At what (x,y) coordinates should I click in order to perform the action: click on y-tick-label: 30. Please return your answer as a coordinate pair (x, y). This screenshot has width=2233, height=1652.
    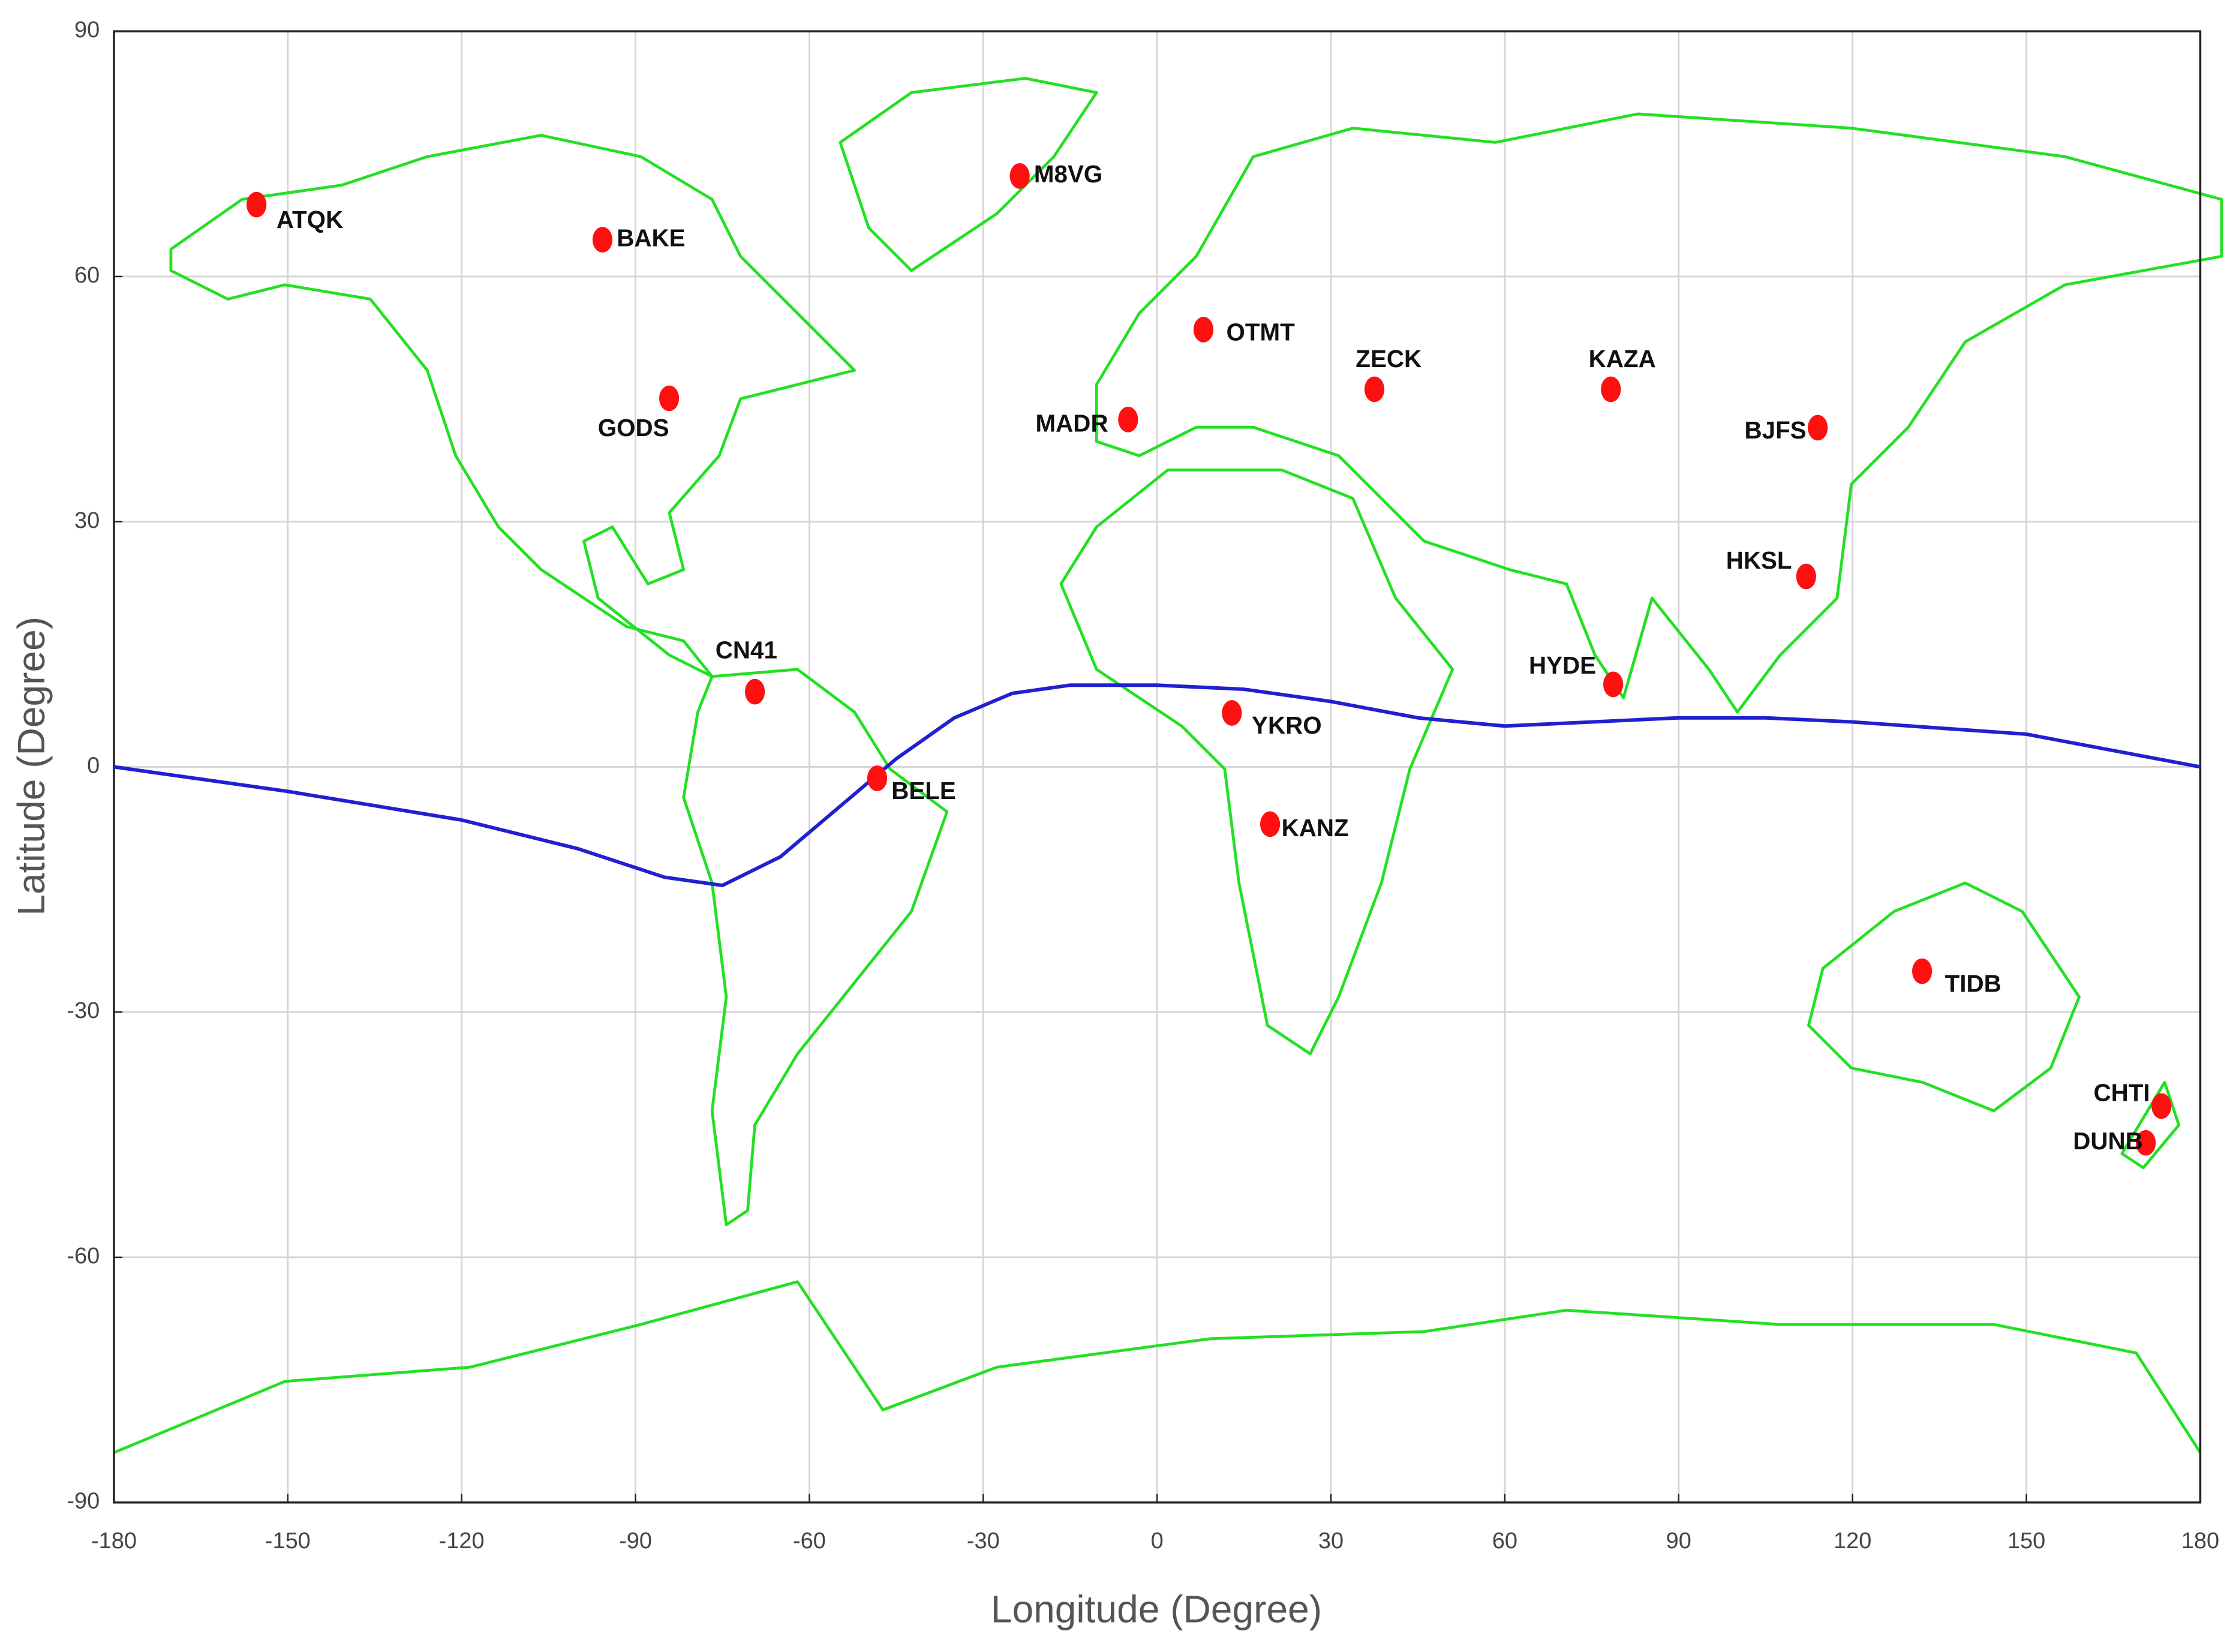
    Looking at the image, I should click on (87, 520).